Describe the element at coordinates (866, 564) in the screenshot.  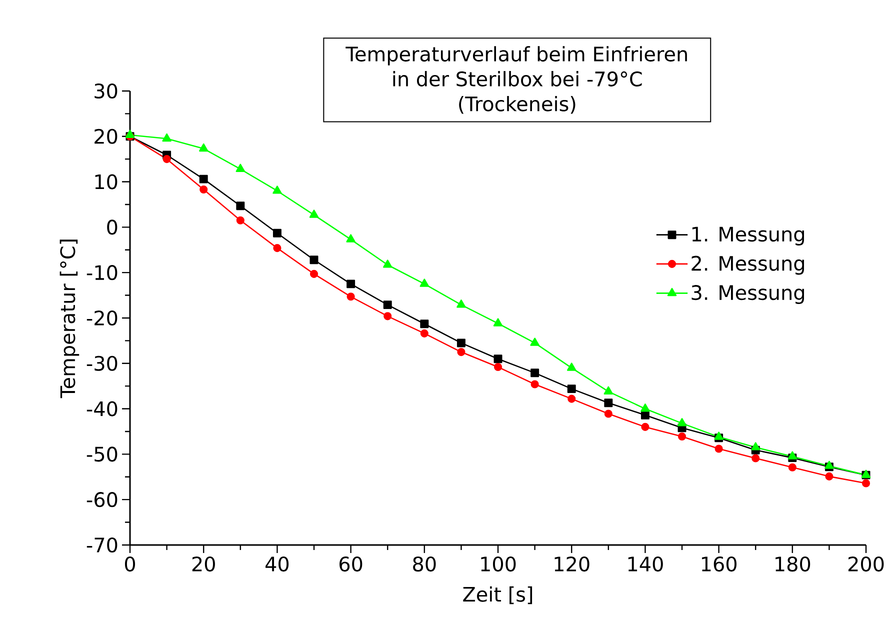
I see `x-tick-label: 200` at that location.